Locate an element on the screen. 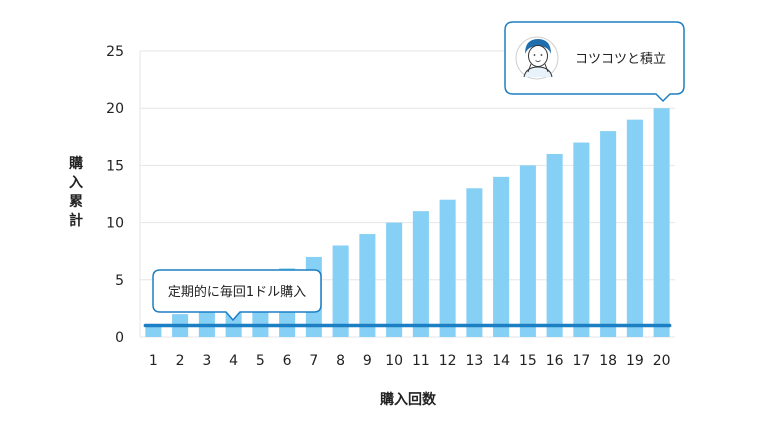 The height and width of the screenshot is (436, 780). x-tick-label: 10 is located at coordinates (394, 361).